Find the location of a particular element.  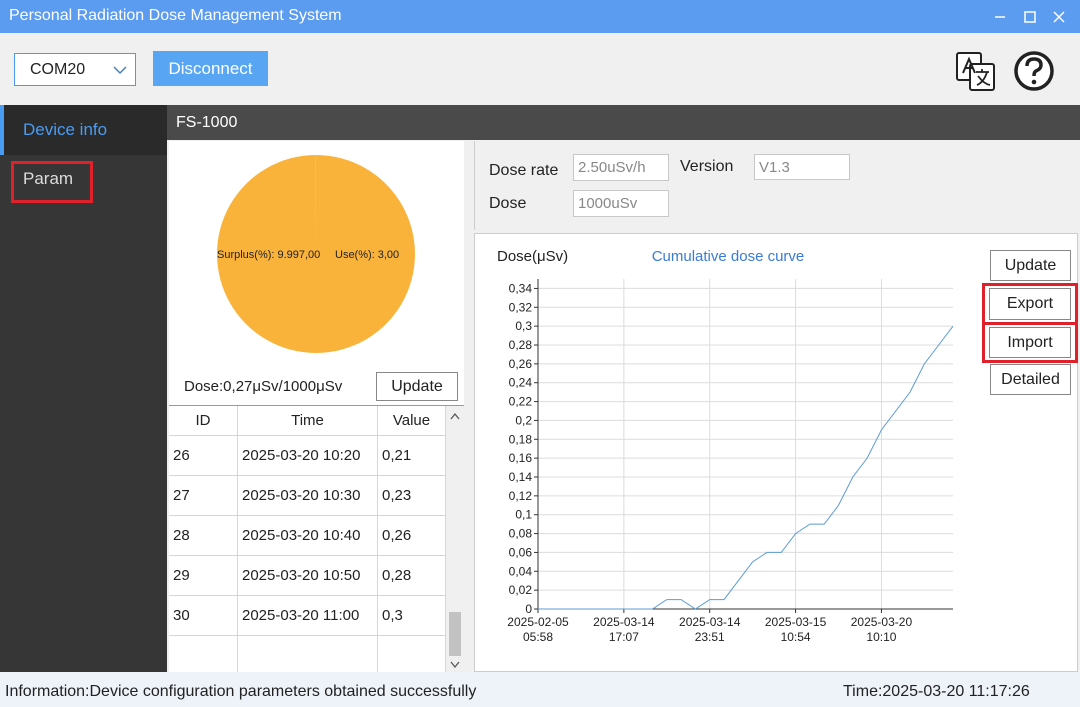

column-header: ID is located at coordinates (203, 421).